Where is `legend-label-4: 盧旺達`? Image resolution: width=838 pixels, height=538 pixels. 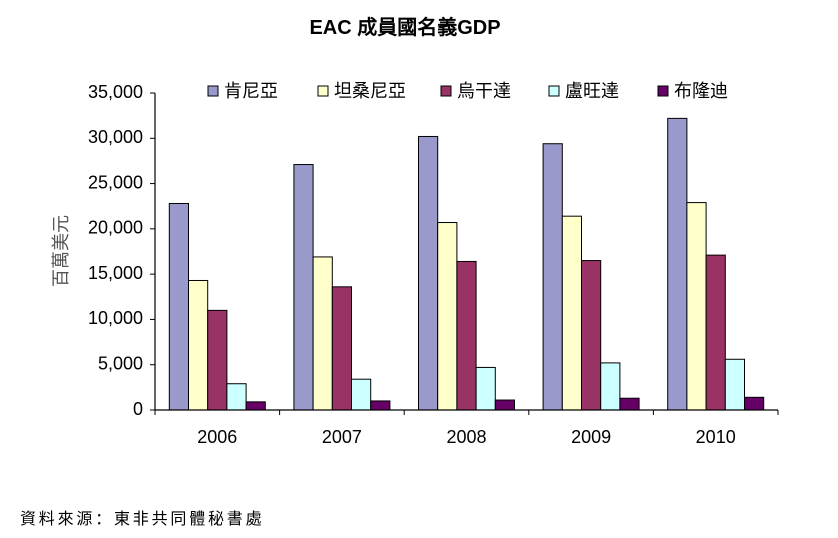 legend-label-4: 盧旺達 is located at coordinates (592, 91).